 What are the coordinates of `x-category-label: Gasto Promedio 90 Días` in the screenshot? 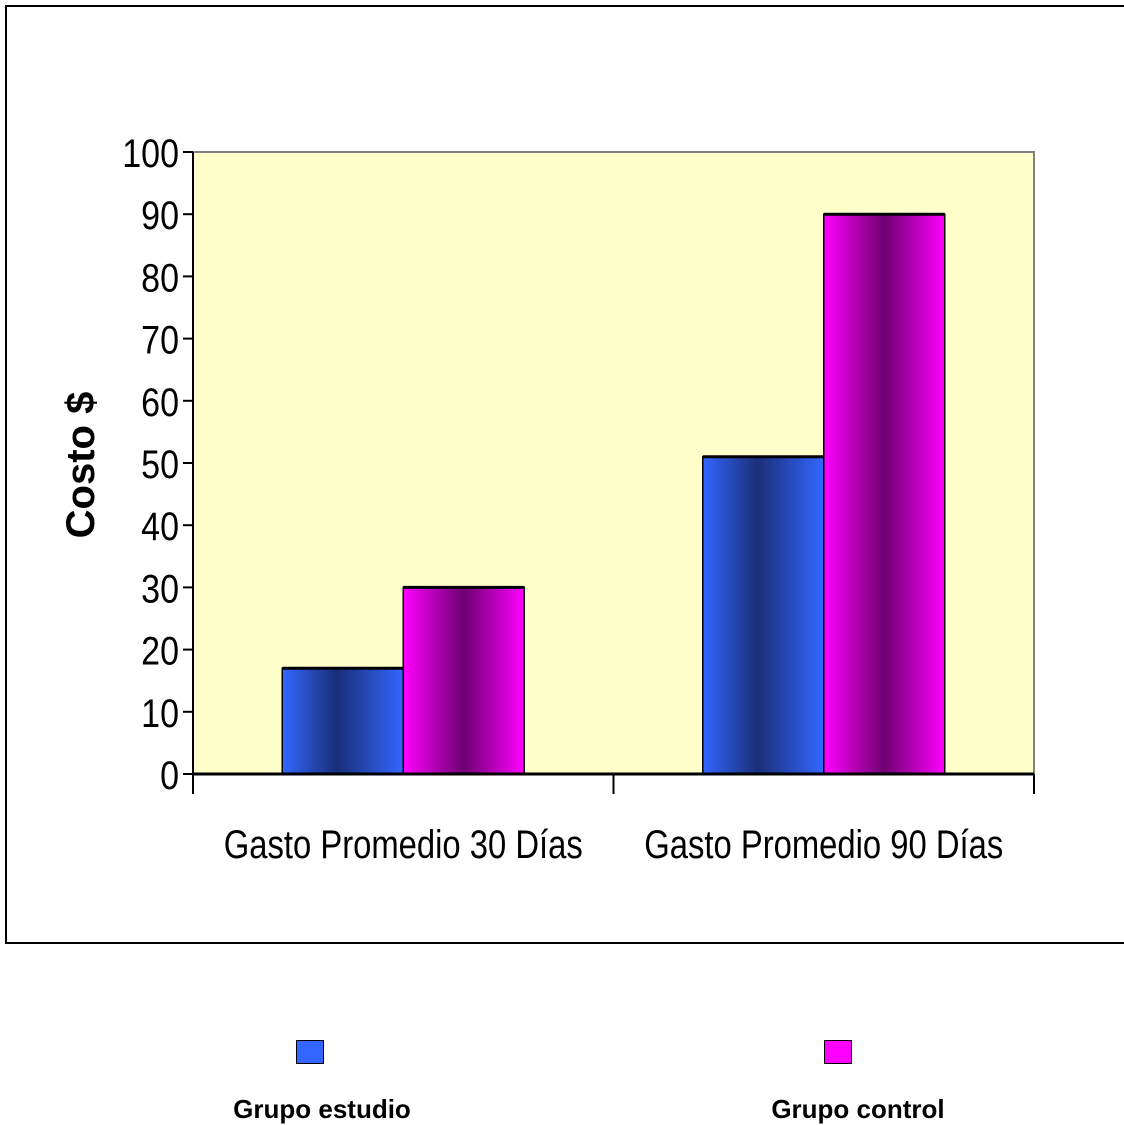 It's located at (823, 844).